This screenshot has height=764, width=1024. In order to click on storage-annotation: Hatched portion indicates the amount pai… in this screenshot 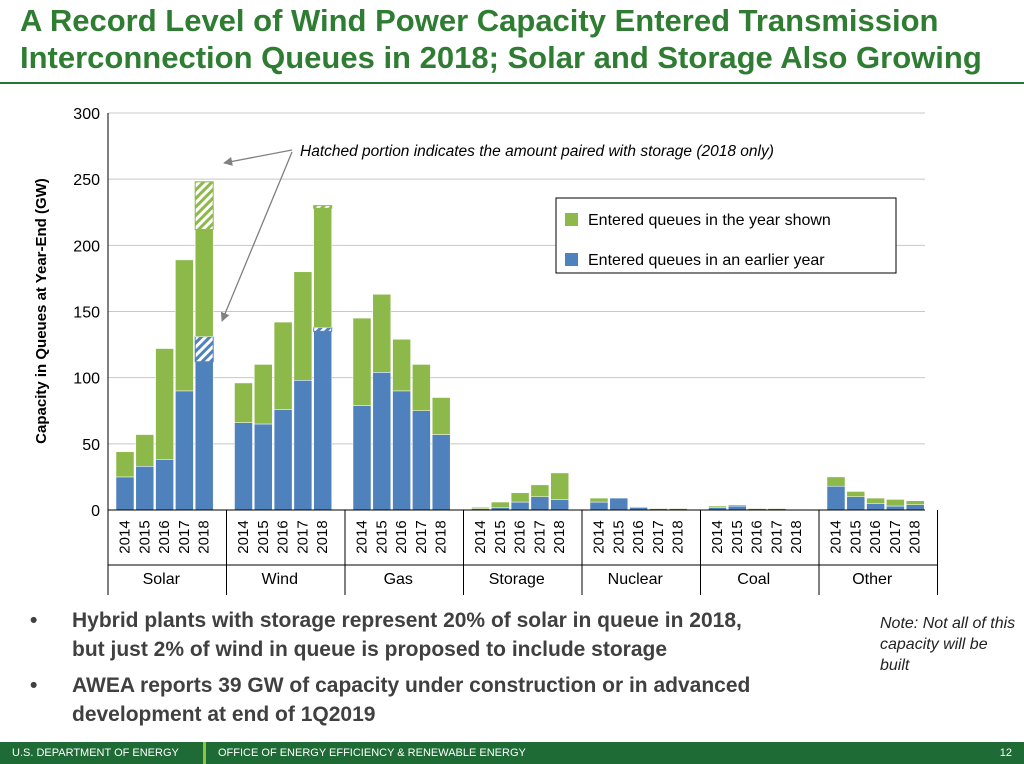, I will do `click(537, 151)`.